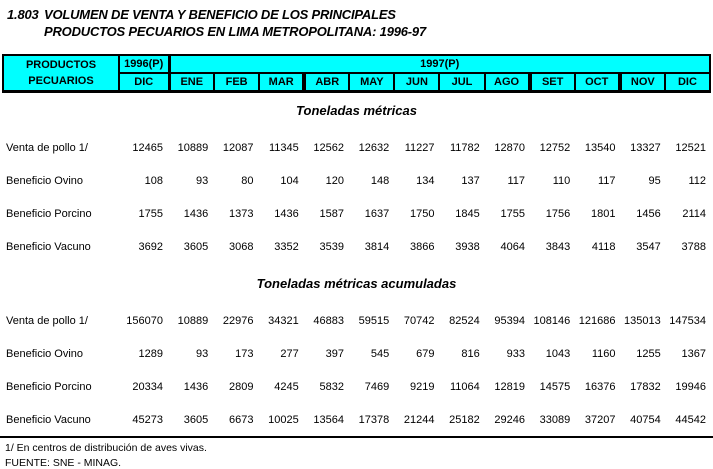 The width and height of the screenshot is (713, 469). Describe the element at coordinates (380, 353) in the screenshot. I see `data-cell: 545` at that location.